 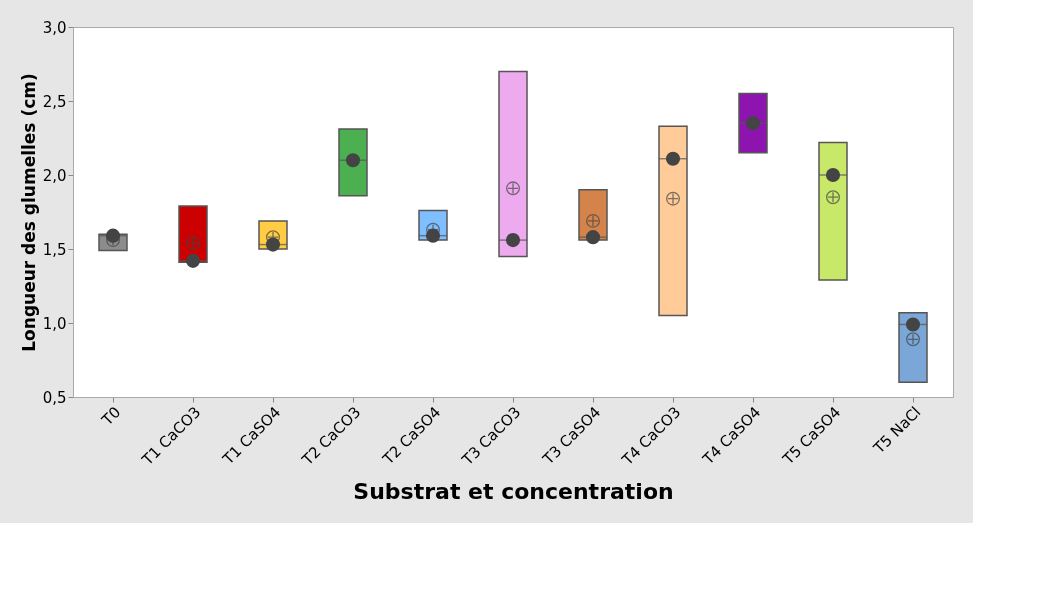 What do you see at coordinates (54, 175) in the screenshot?
I see `y-tick-label: 2,0` at bounding box center [54, 175].